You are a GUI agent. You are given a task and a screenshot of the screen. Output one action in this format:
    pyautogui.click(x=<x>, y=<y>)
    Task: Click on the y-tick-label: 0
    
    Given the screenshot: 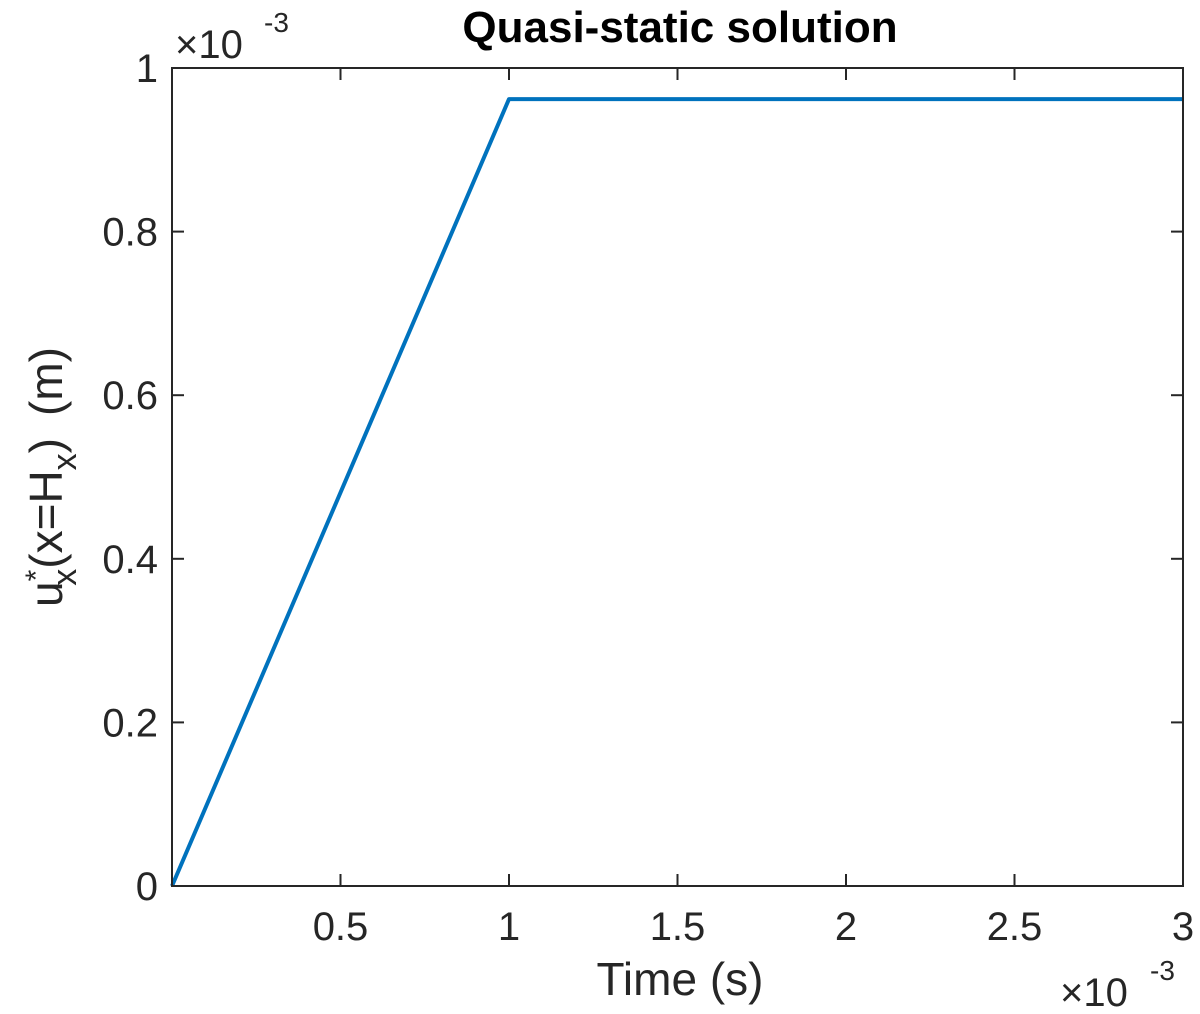 What is the action you would take?
    pyautogui.click(x=147, y=887)
    